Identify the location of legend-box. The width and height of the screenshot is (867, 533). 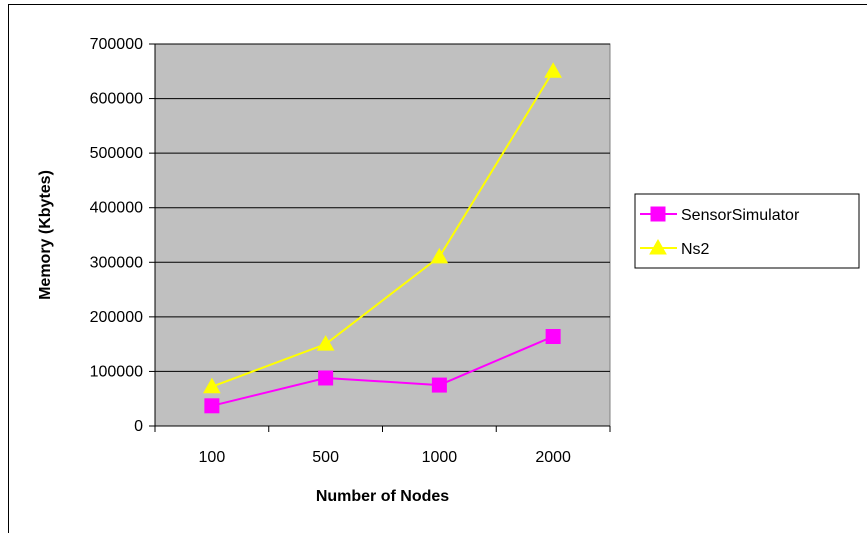
(747, 231).